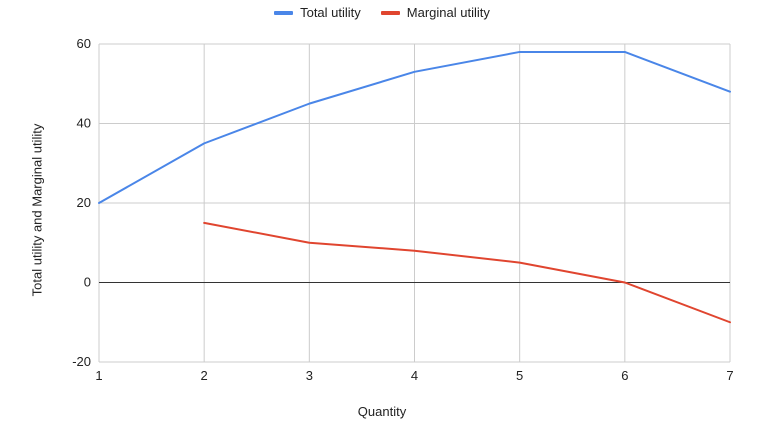 The width and height of the screenshot is (764, 431). I want to click on x-tick-label-2: 2, so click(204, 375).